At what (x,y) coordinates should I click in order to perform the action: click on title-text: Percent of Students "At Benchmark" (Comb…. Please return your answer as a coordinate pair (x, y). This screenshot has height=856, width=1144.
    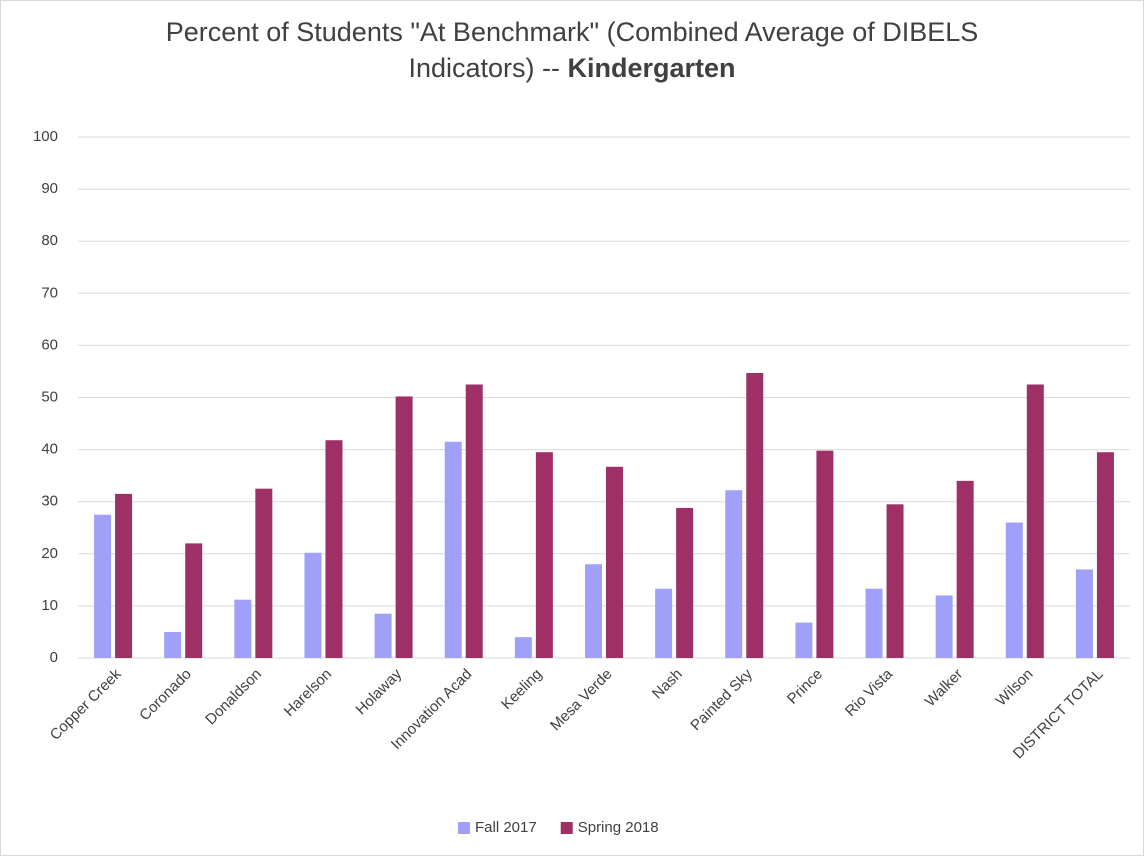
    Looking at the image, I should click on (572, 50).